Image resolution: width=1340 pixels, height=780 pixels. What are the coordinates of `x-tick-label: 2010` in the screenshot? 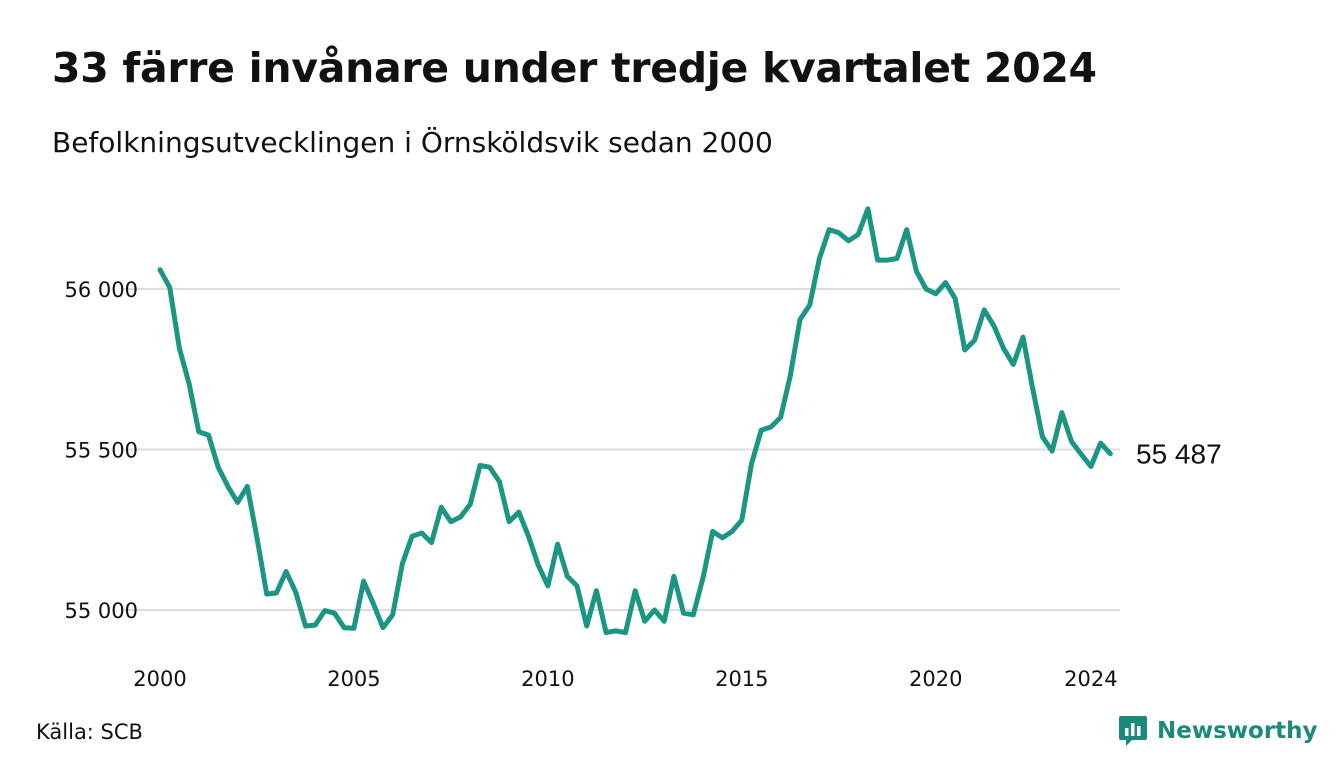 It's located at (547, 679).